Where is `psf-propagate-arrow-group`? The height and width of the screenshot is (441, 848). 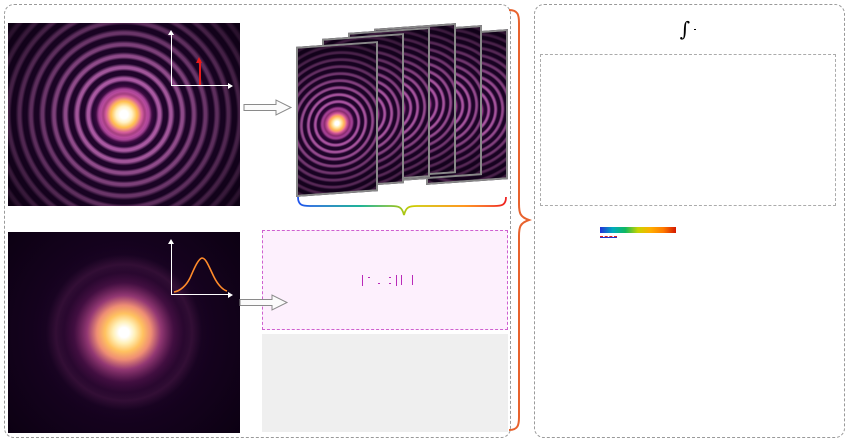 psf-propagate-arrow-group is located at coordinates (268, 110).